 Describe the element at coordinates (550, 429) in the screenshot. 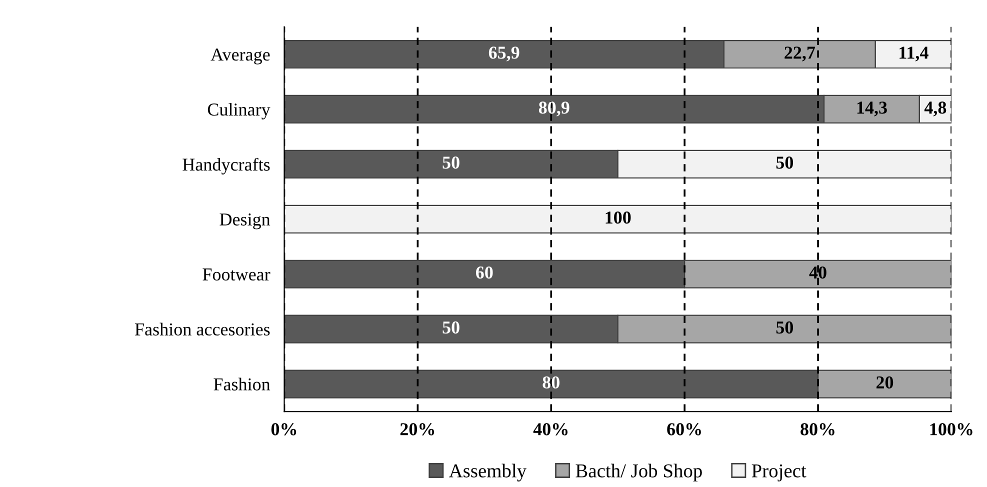

I see `x-tick-label: 40%` at that location.